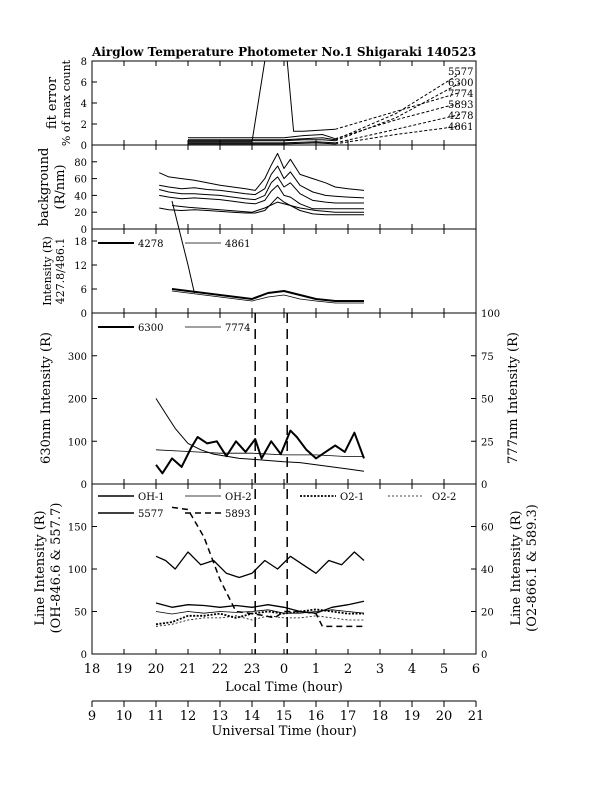 This screenshot has width=612, height=796. Describe the element at coordinates (267, 207) in the screenshot. I see `series-line-f` at that location.